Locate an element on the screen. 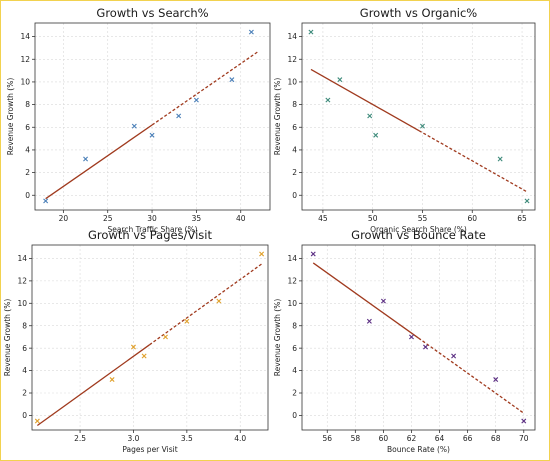  x-axis-label: Search Traffic Share (%) is located at coordinates (152, 229).